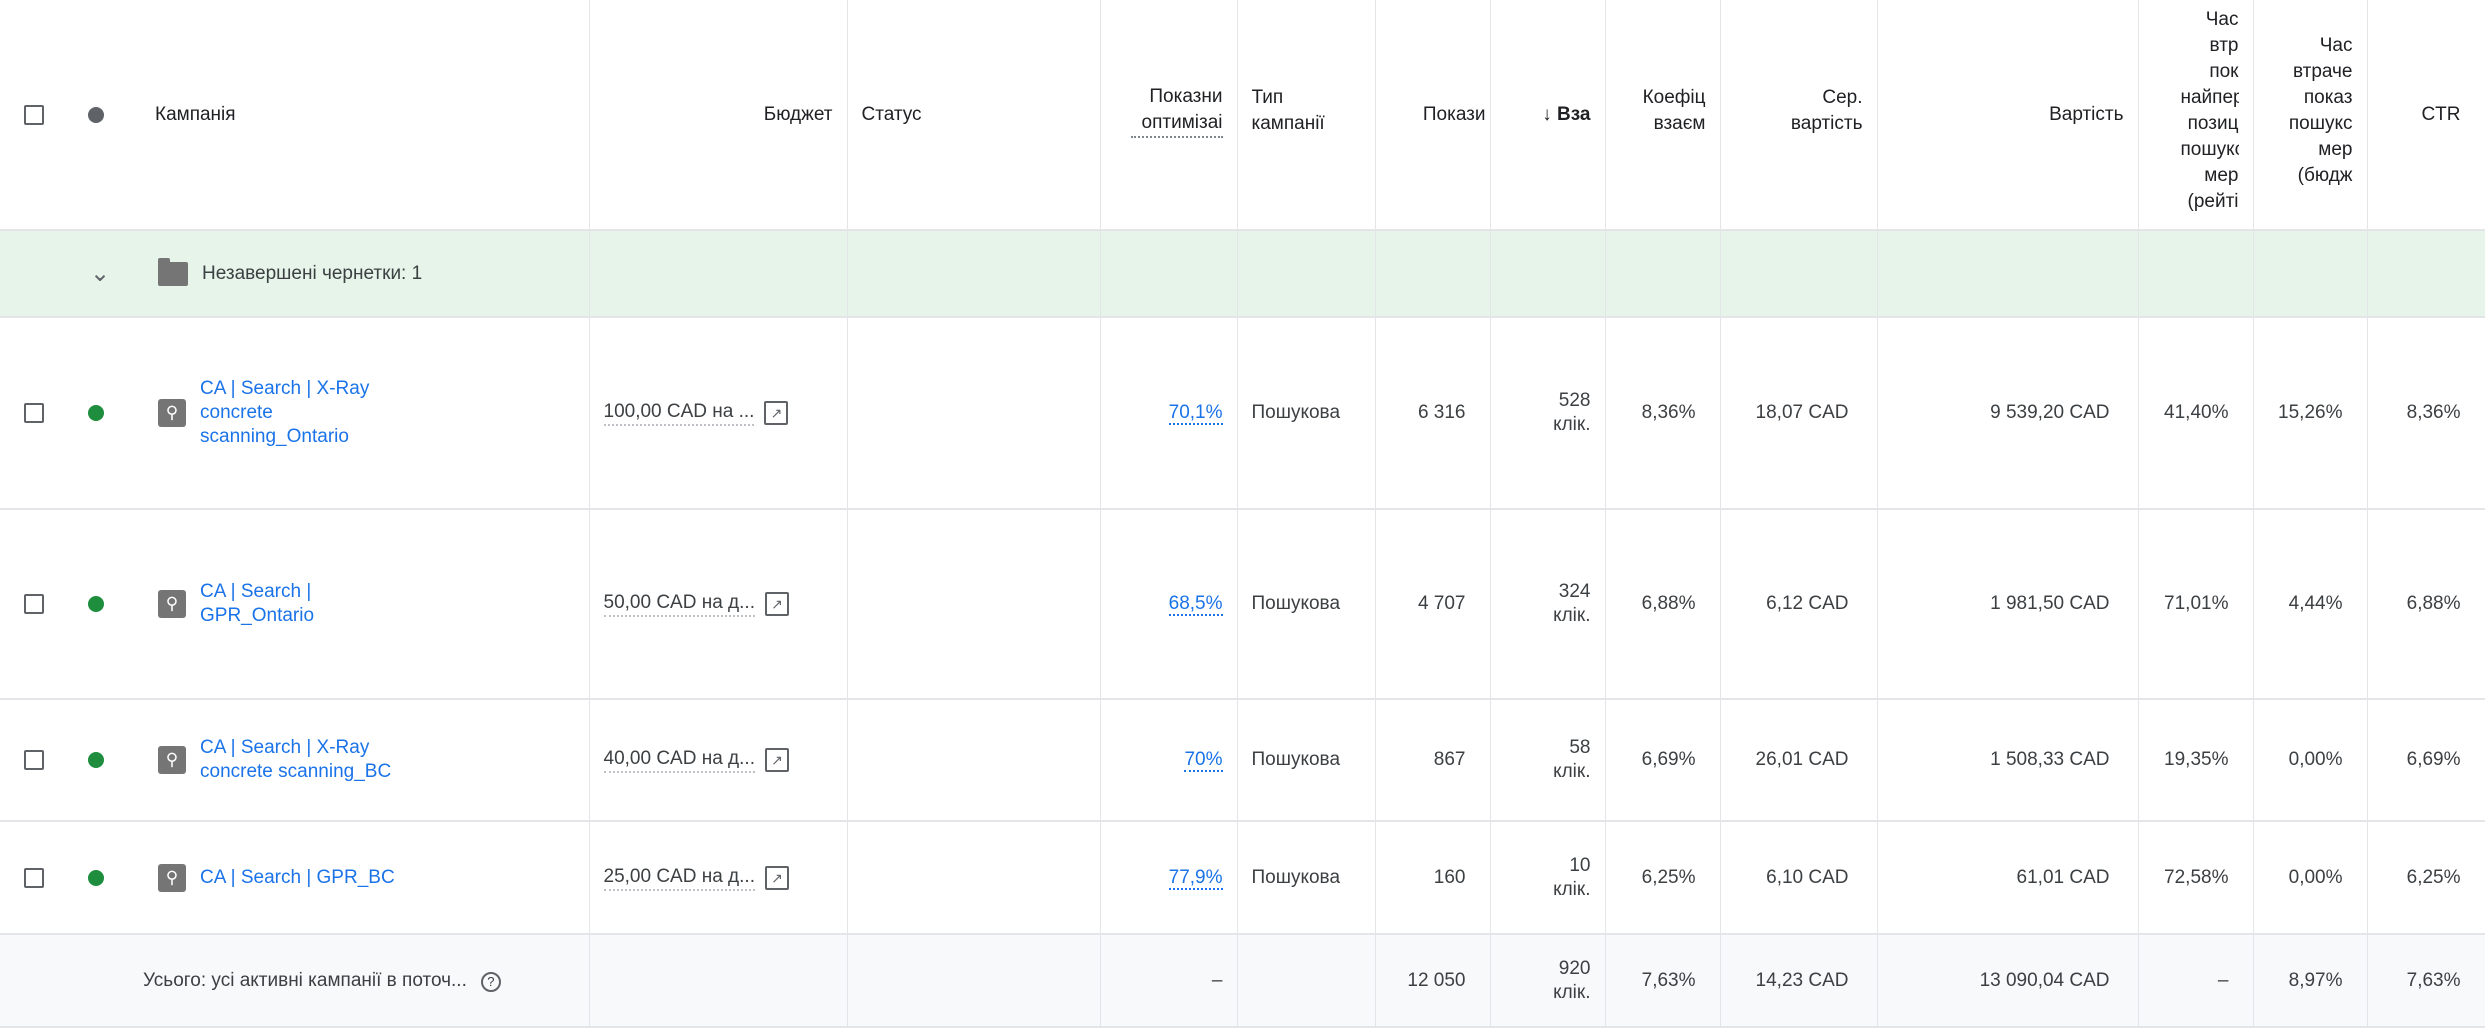  I want to click on header-is-lost-budget: Час втраче показ пошукс мер (бюдж, so click(2310, 115).